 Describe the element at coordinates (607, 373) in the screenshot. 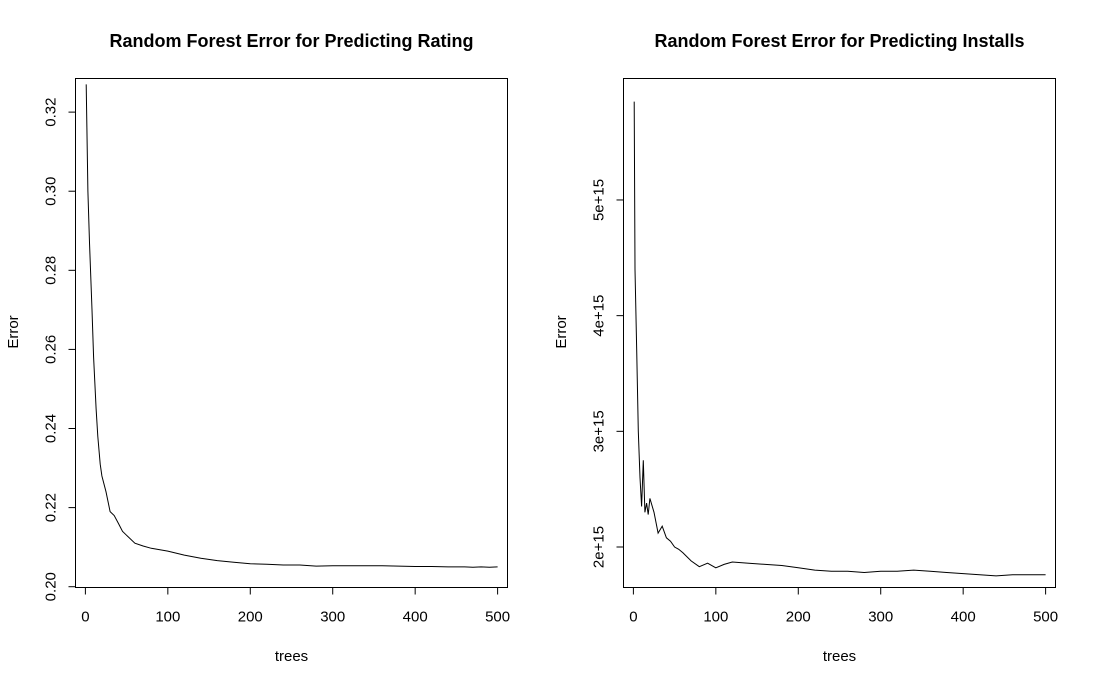

I see `y-axis: 2e+15 3e+15 4e+15 5e+15` at that location.